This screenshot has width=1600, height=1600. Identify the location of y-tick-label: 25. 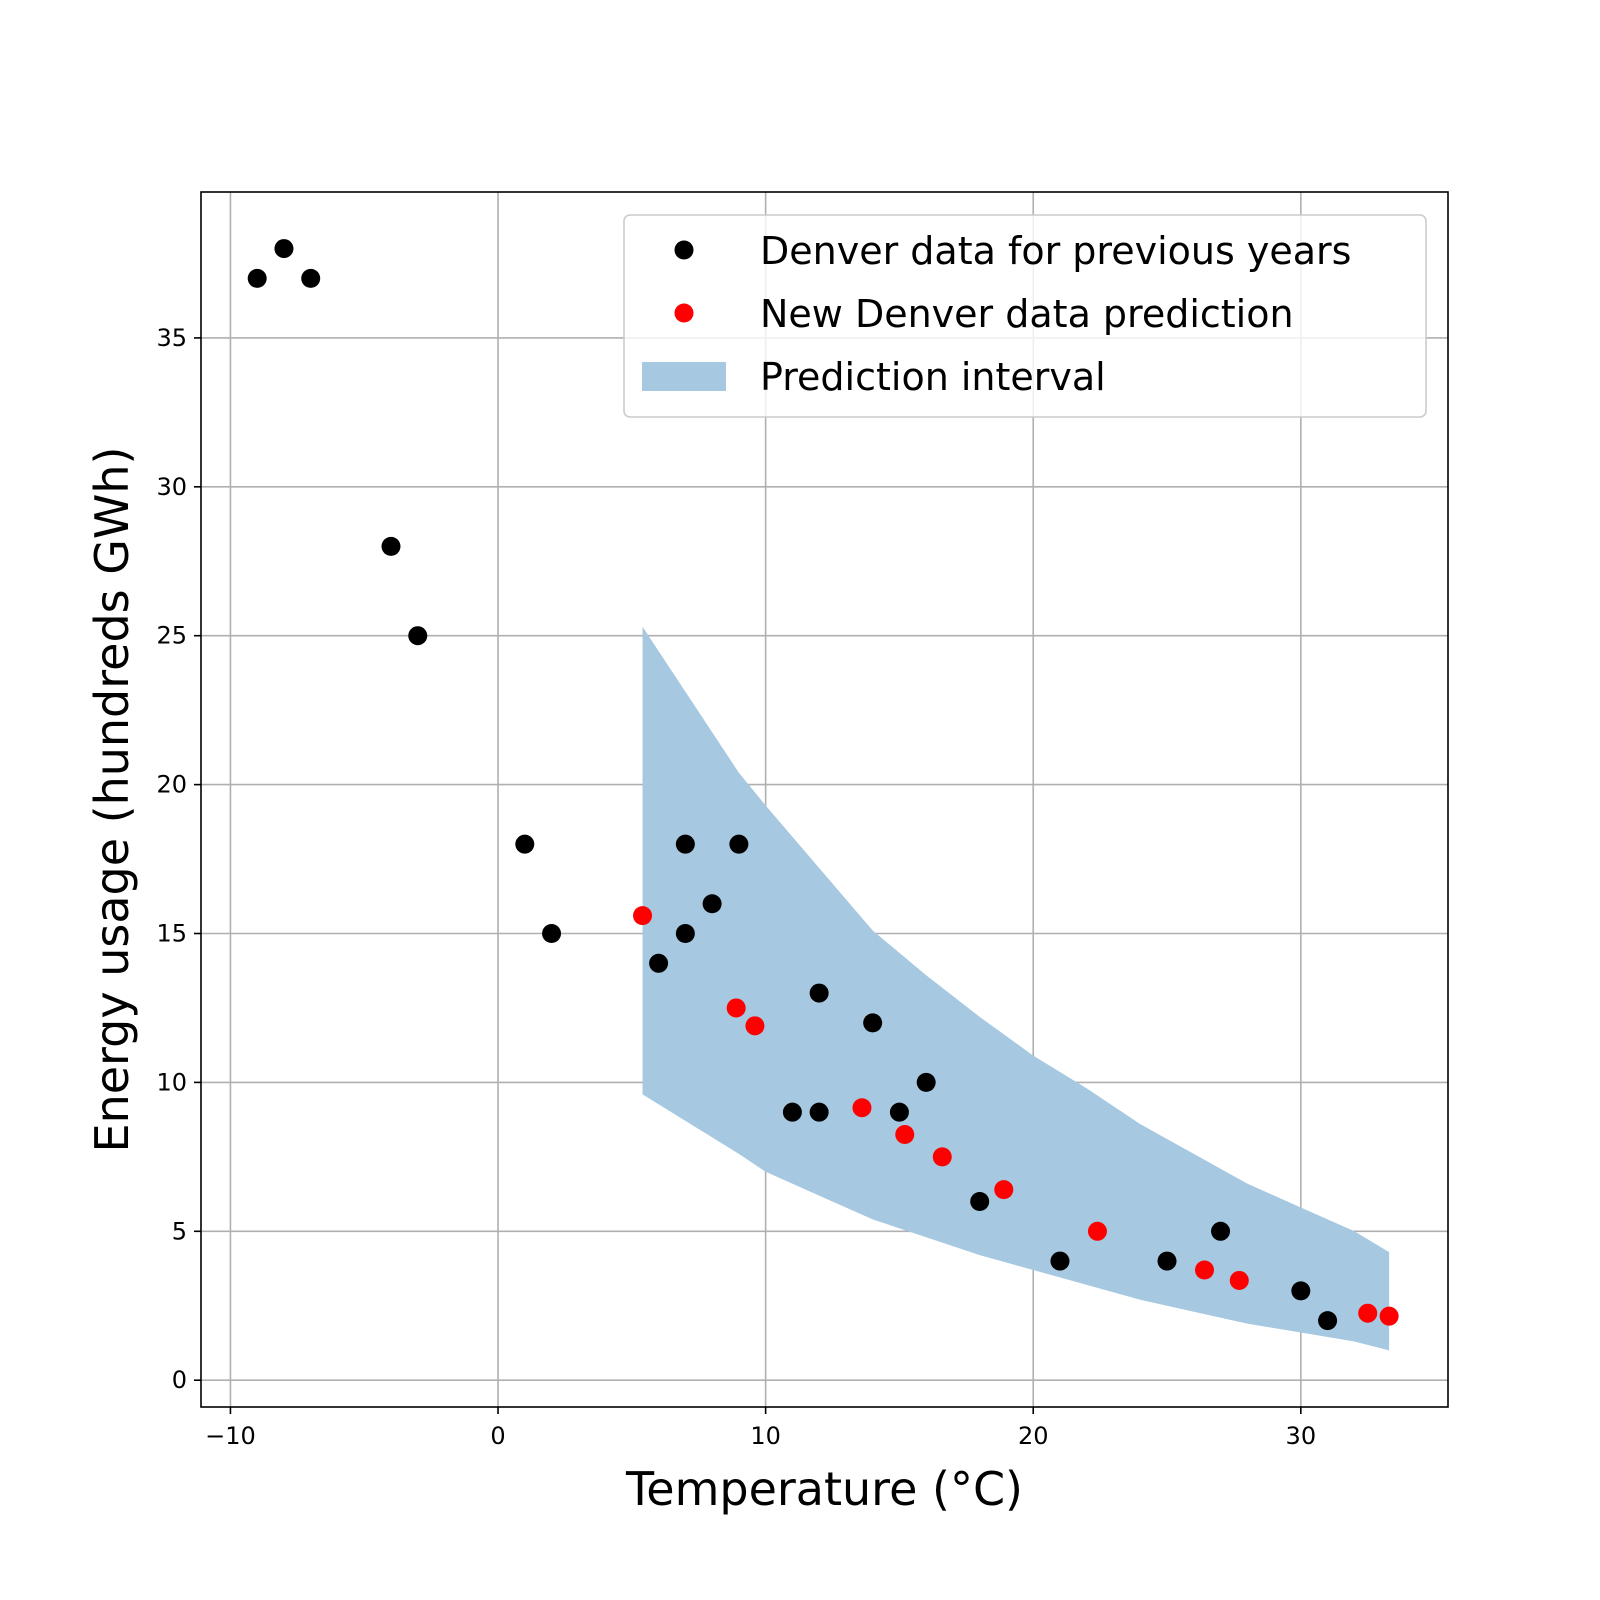
(171, 636).